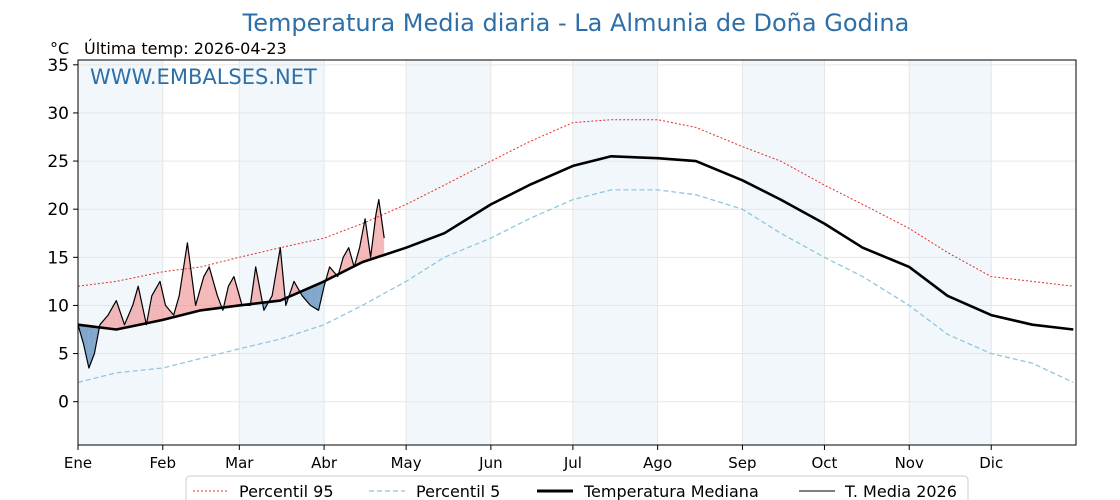 The height and width of the screenshot is (500, 1120). I want to click on x-tick-label: Sep, so click(742, 463).